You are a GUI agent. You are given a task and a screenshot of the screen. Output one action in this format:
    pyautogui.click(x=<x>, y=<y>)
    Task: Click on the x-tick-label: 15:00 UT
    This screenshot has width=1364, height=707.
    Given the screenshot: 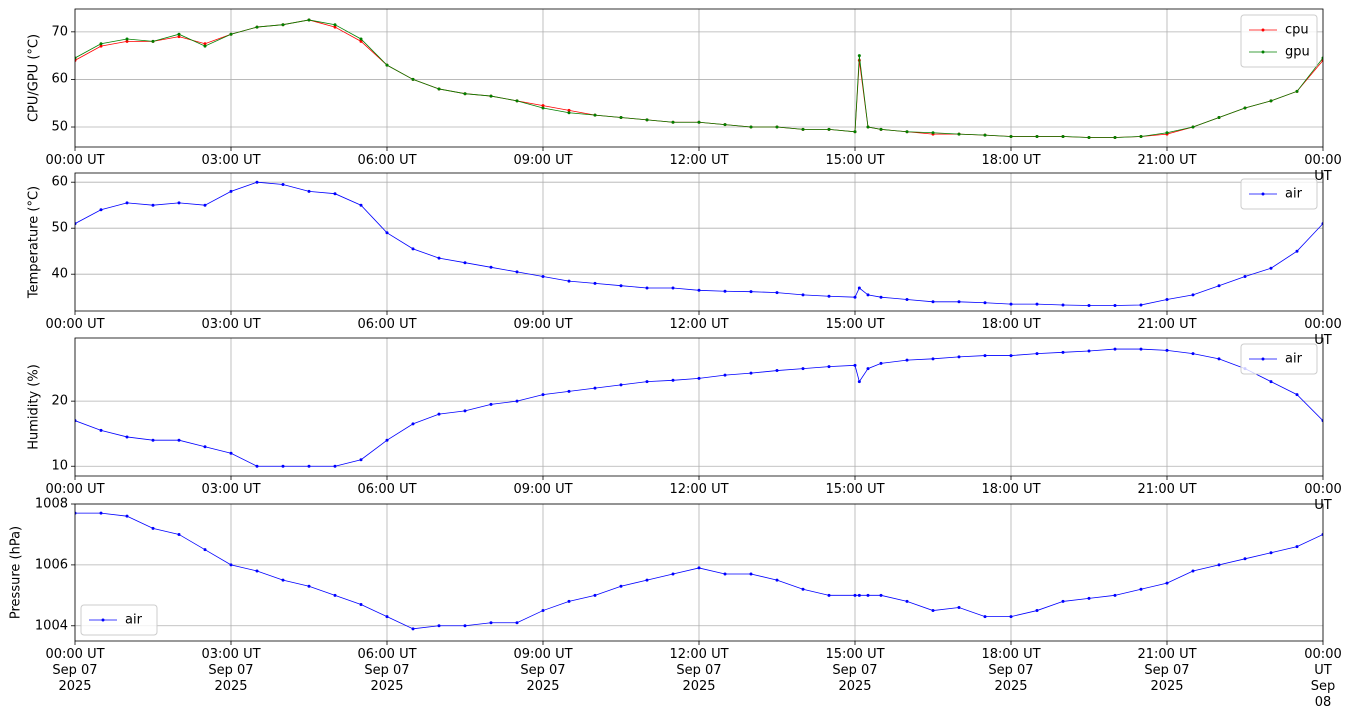 What is the action you would take?
    pyautogui.click(x=855, y=160)
    